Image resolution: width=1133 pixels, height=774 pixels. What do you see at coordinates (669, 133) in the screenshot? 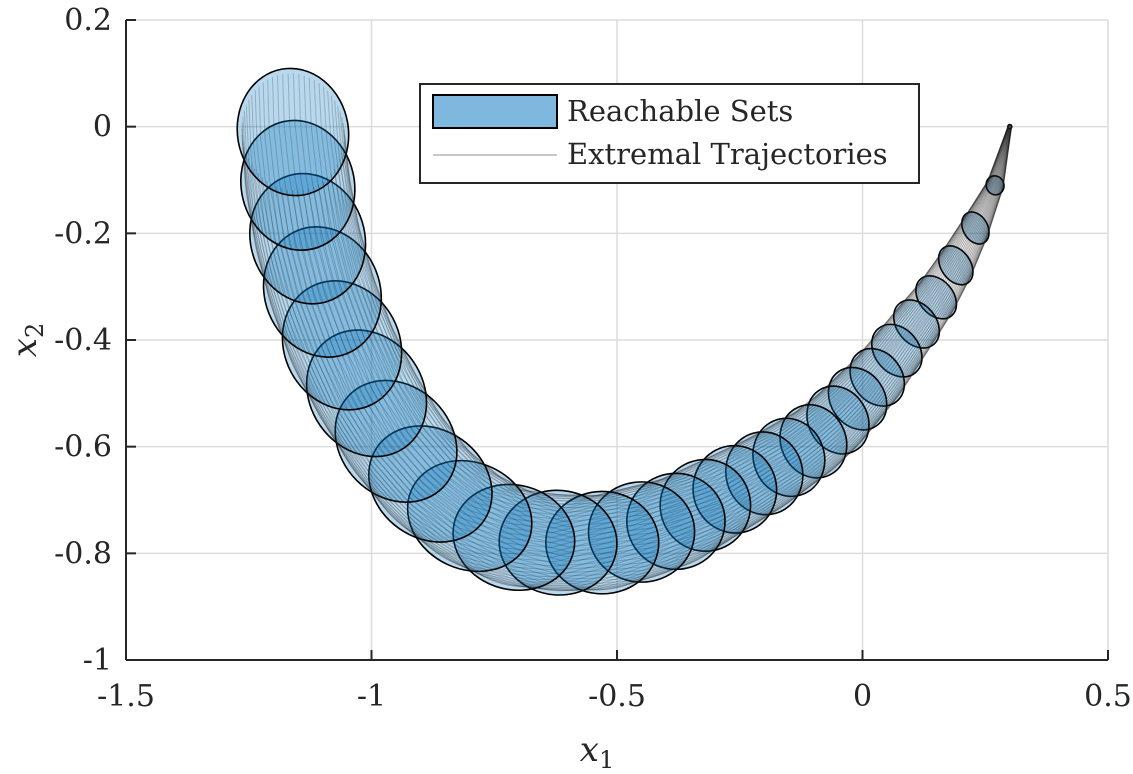
I see `legend: Reachable Sets Extremal Trajectories` at bounding box center [669, 133].